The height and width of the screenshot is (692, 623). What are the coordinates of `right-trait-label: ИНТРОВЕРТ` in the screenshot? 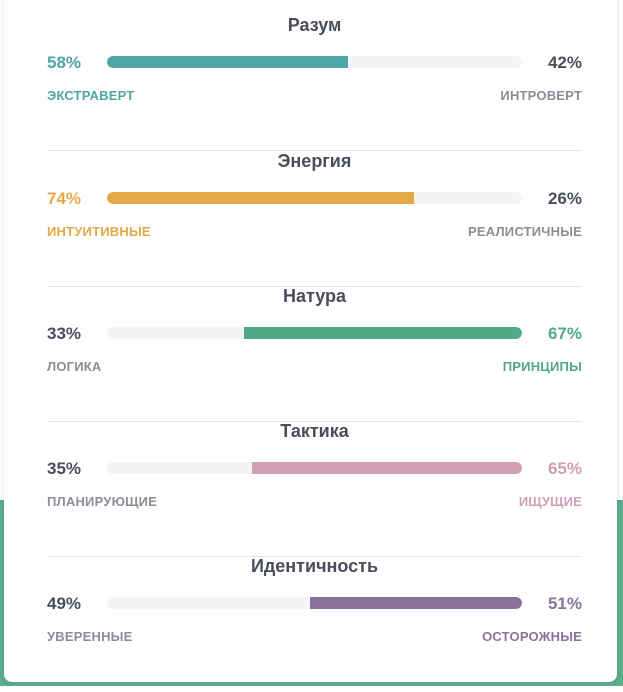 It's located at (541, 95).